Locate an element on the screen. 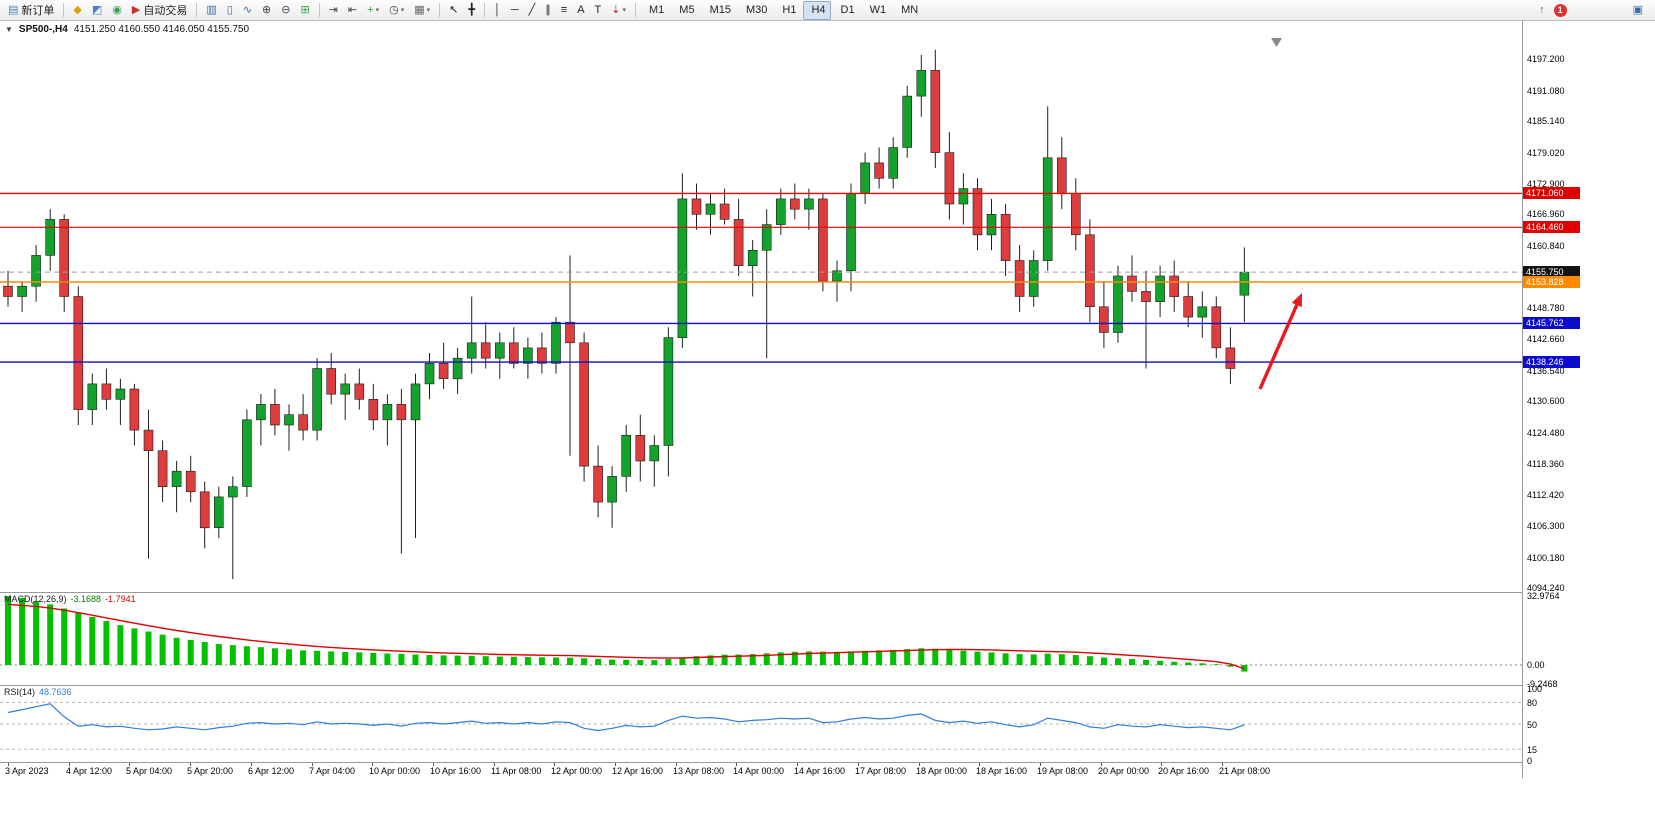 The image size is (1655, 824). indicators-button: + ▾ is located at coordinates (373, 10).